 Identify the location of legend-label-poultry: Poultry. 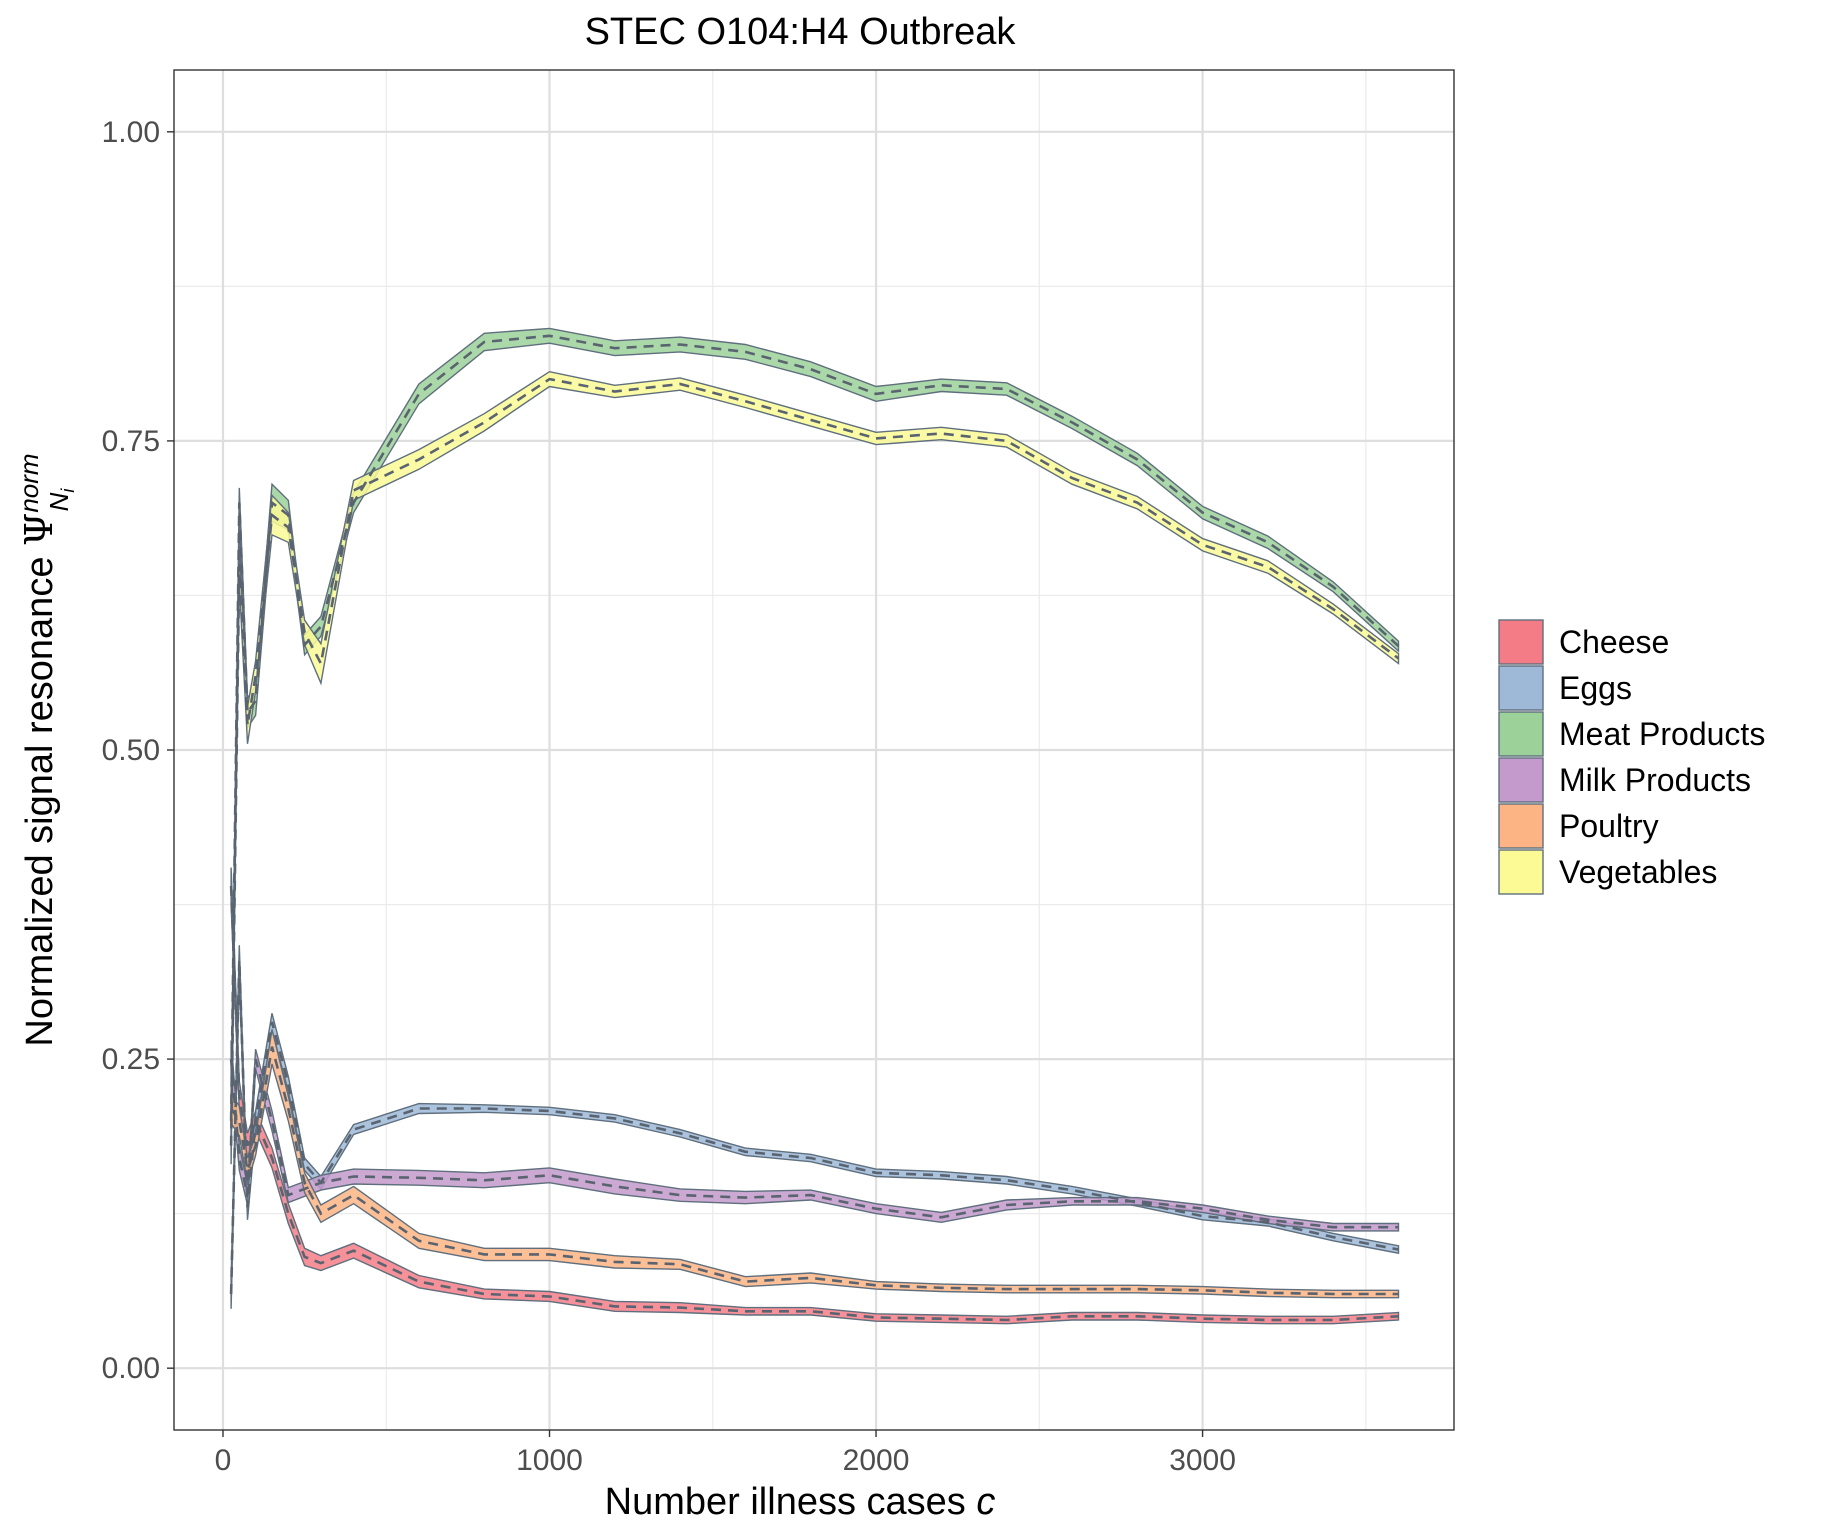
(1609, 826).